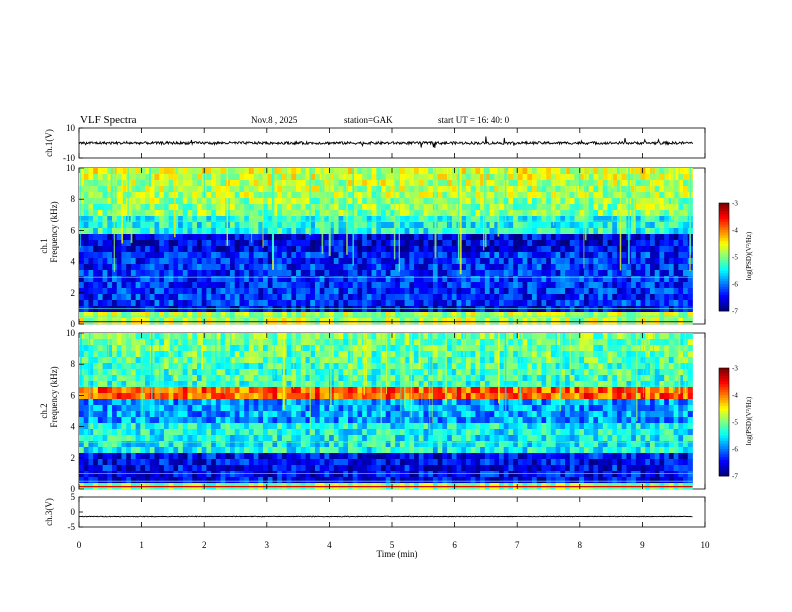 Image resolution: width=792 pixels, height=612 pixels. Describe the element at coordinates (724, 275) in the screenshot. I see `ch1-colorbar-segment` at that location.